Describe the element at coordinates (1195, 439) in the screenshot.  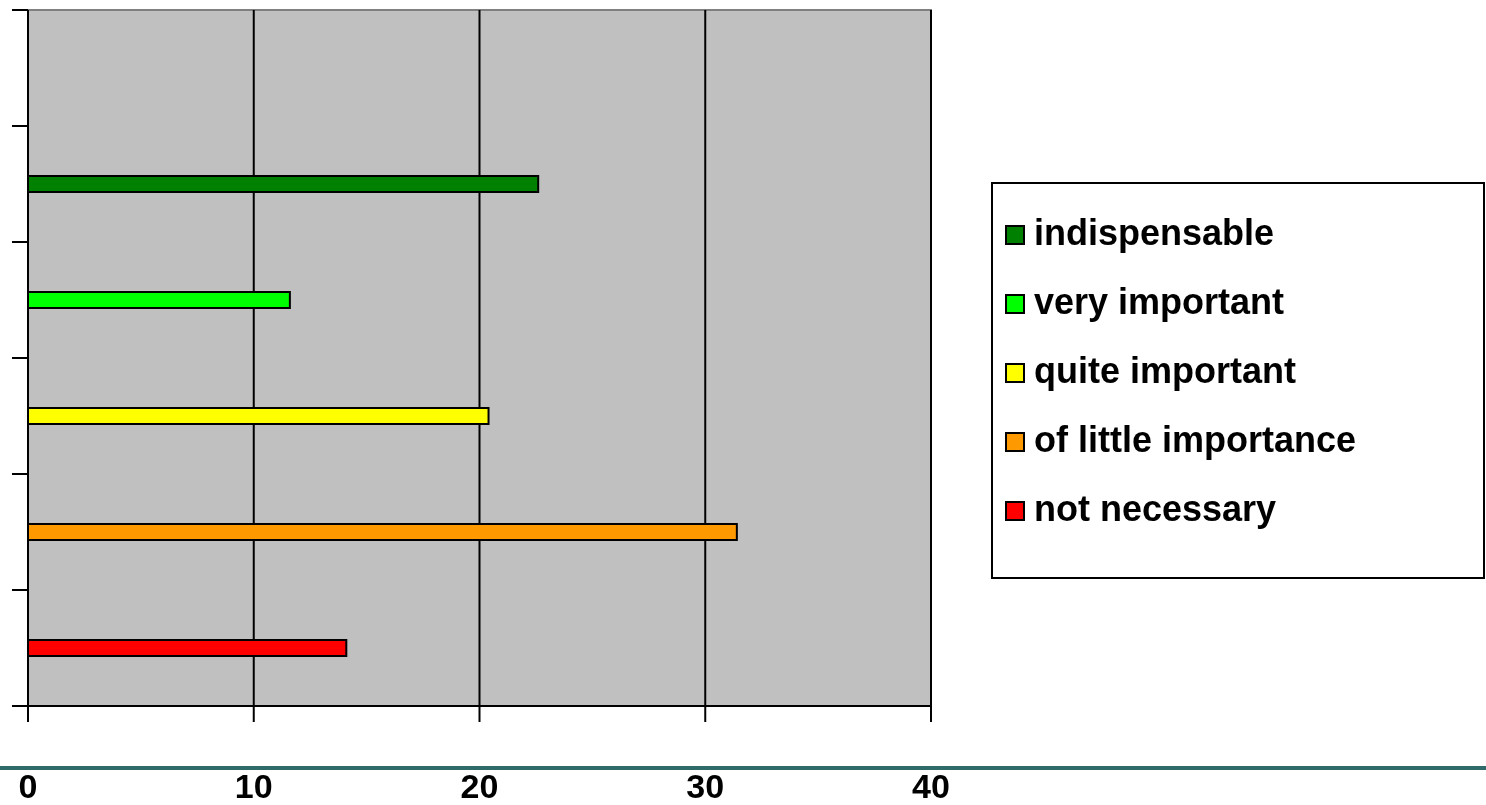
I see `legend-label: of little importance` at that location.